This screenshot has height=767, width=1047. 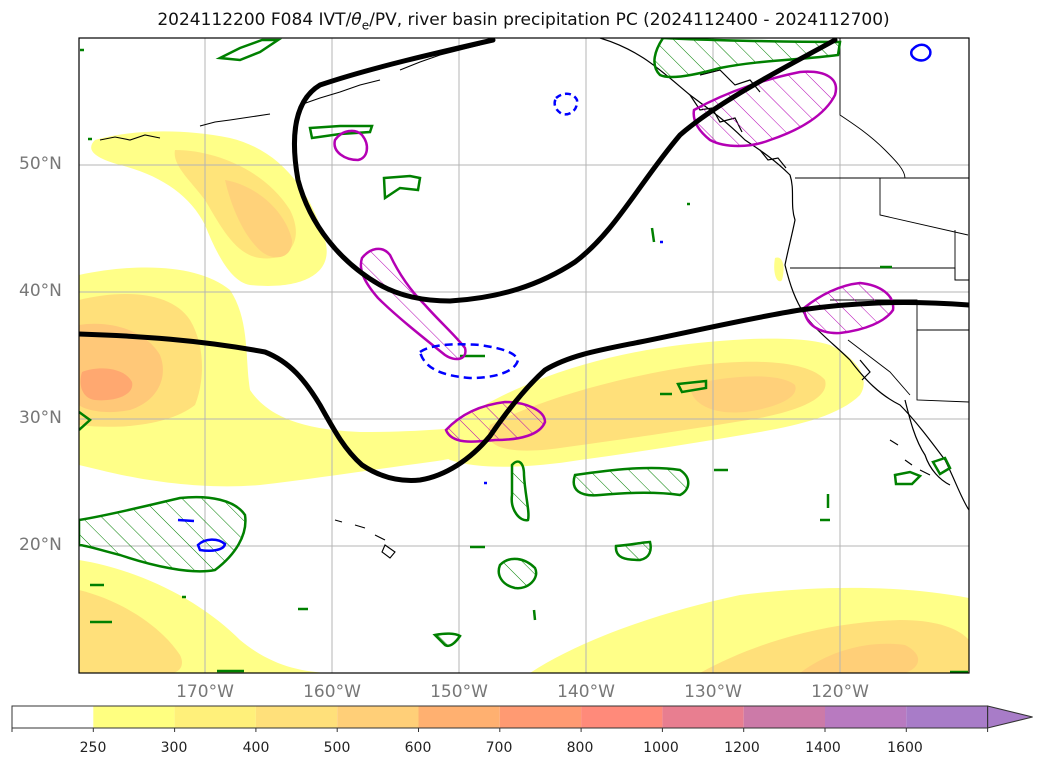 I want to click on lon-label-150w: 150°W, so click(x=459, y=692).